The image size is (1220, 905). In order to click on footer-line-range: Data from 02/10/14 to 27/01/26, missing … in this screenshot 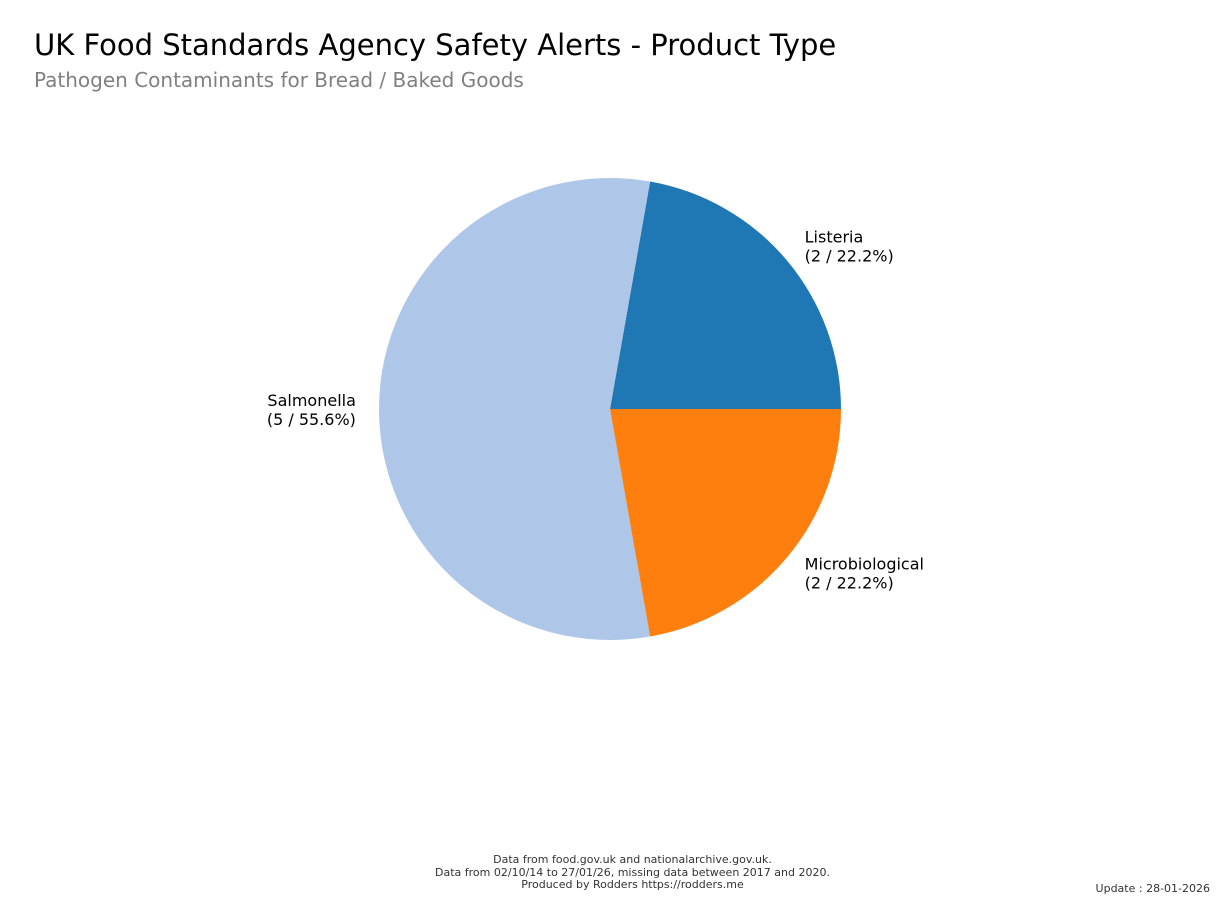, I will do `click(632, 872)`.